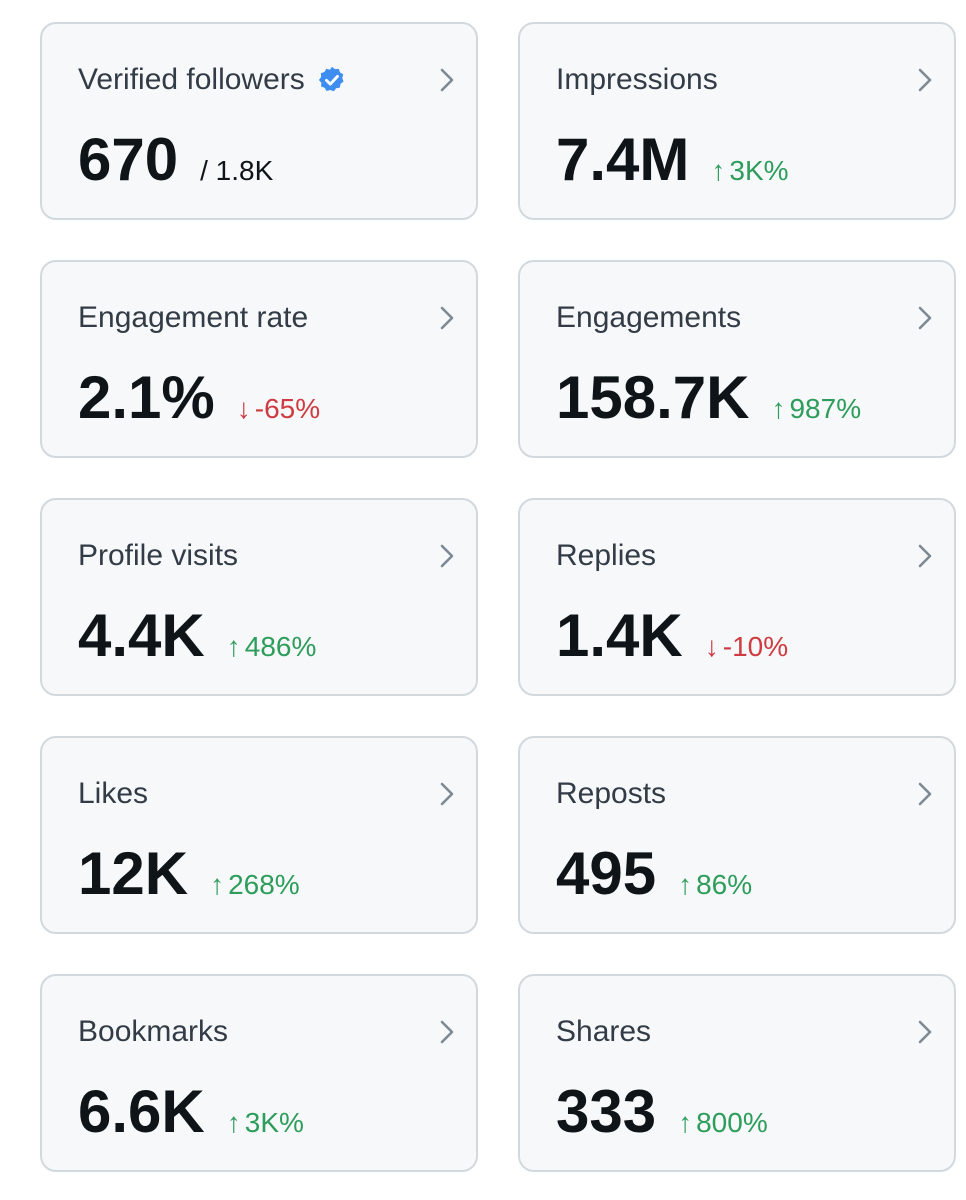 The width and height of the screenshot is (966, 1200). I want to click on card-title-label: Shares, so click(604, 1031).